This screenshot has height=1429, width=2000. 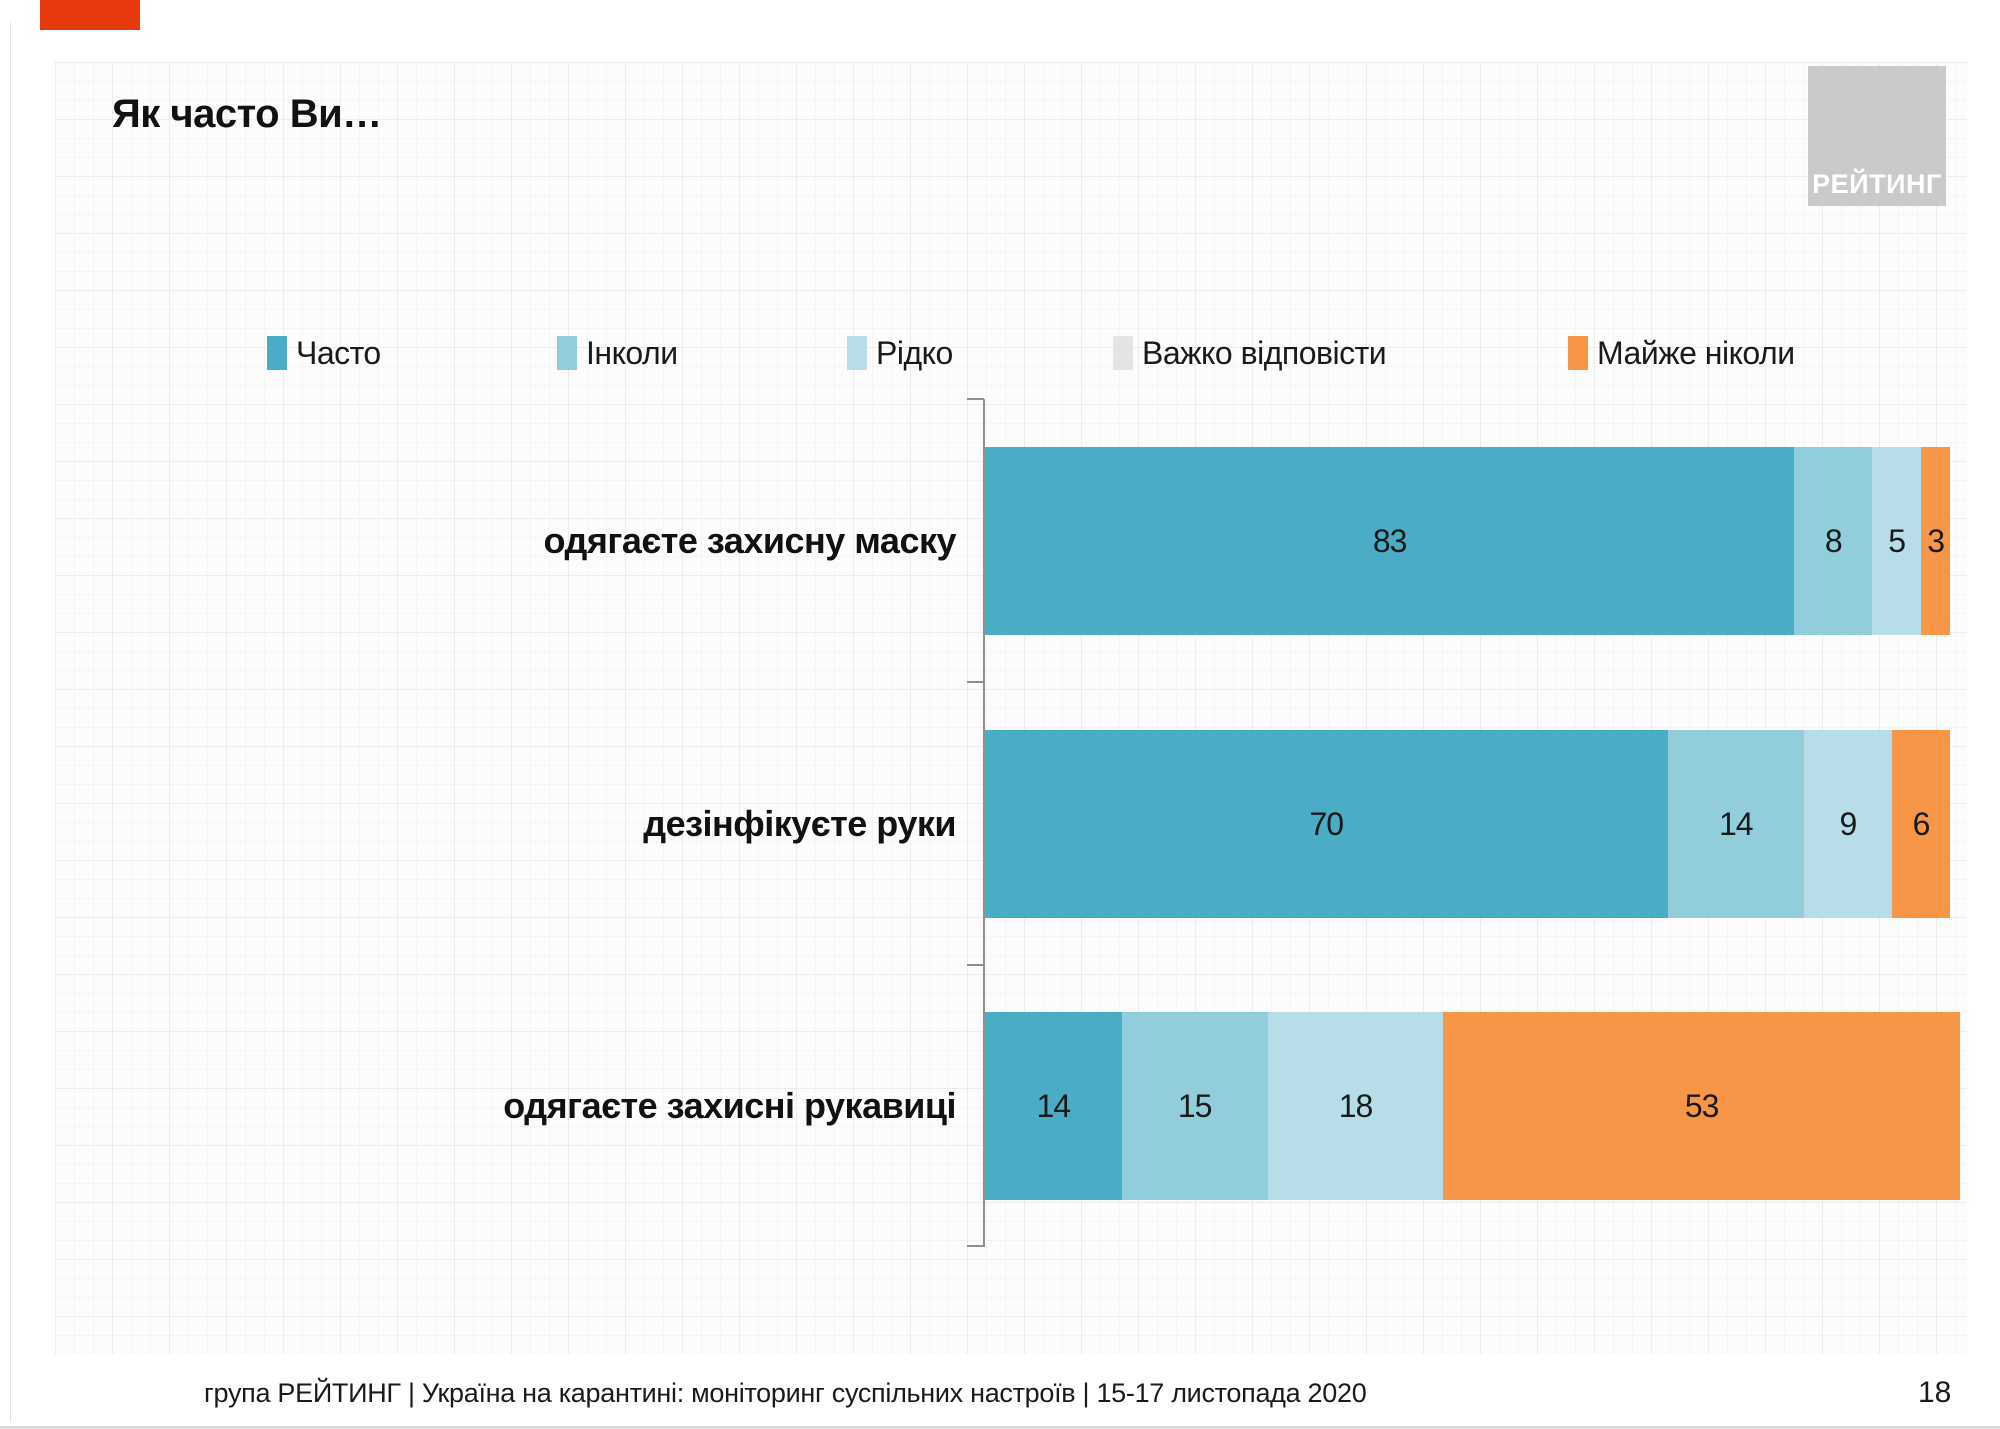 I want to click on bar-value-label: 70, so click(x=1326, y=823).